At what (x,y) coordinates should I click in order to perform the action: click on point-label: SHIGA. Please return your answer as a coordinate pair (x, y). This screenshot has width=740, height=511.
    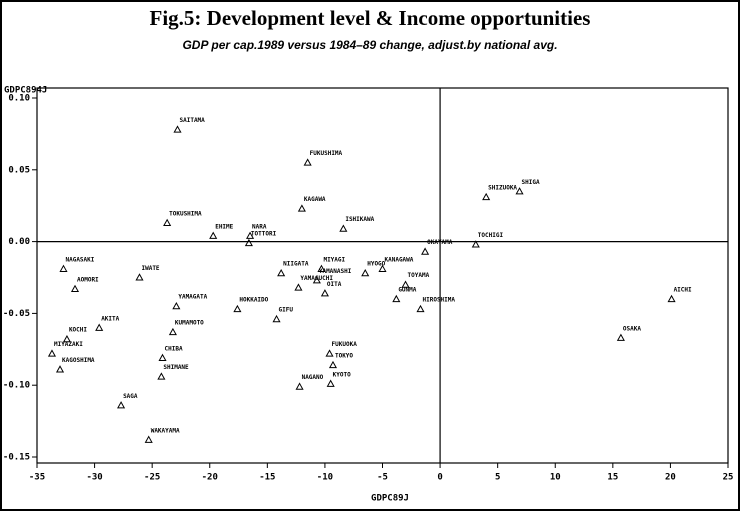
    Looking at the image, I should click on (531, 182).